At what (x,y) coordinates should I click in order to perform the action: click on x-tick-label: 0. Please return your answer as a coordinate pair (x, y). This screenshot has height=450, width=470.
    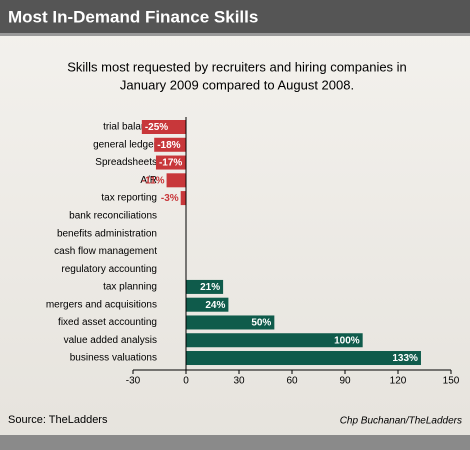
    Looking at the image, I should click on (186, 381).